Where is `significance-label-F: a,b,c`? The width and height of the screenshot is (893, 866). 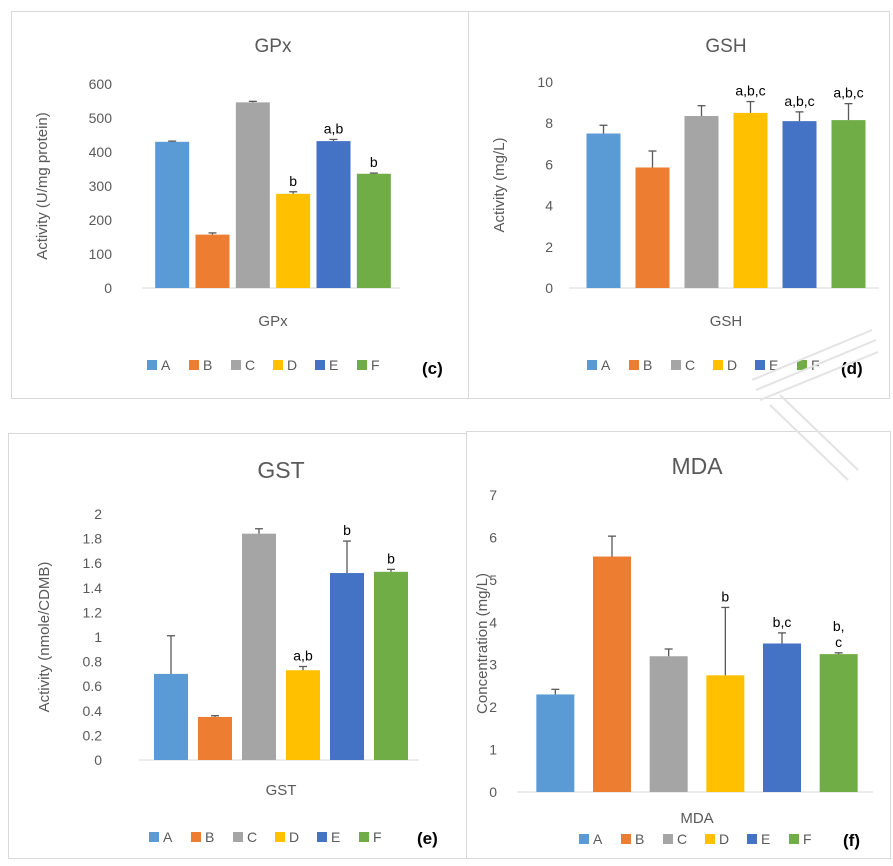
significance-label-F: a,b,c is located at coordinates (848, 93).